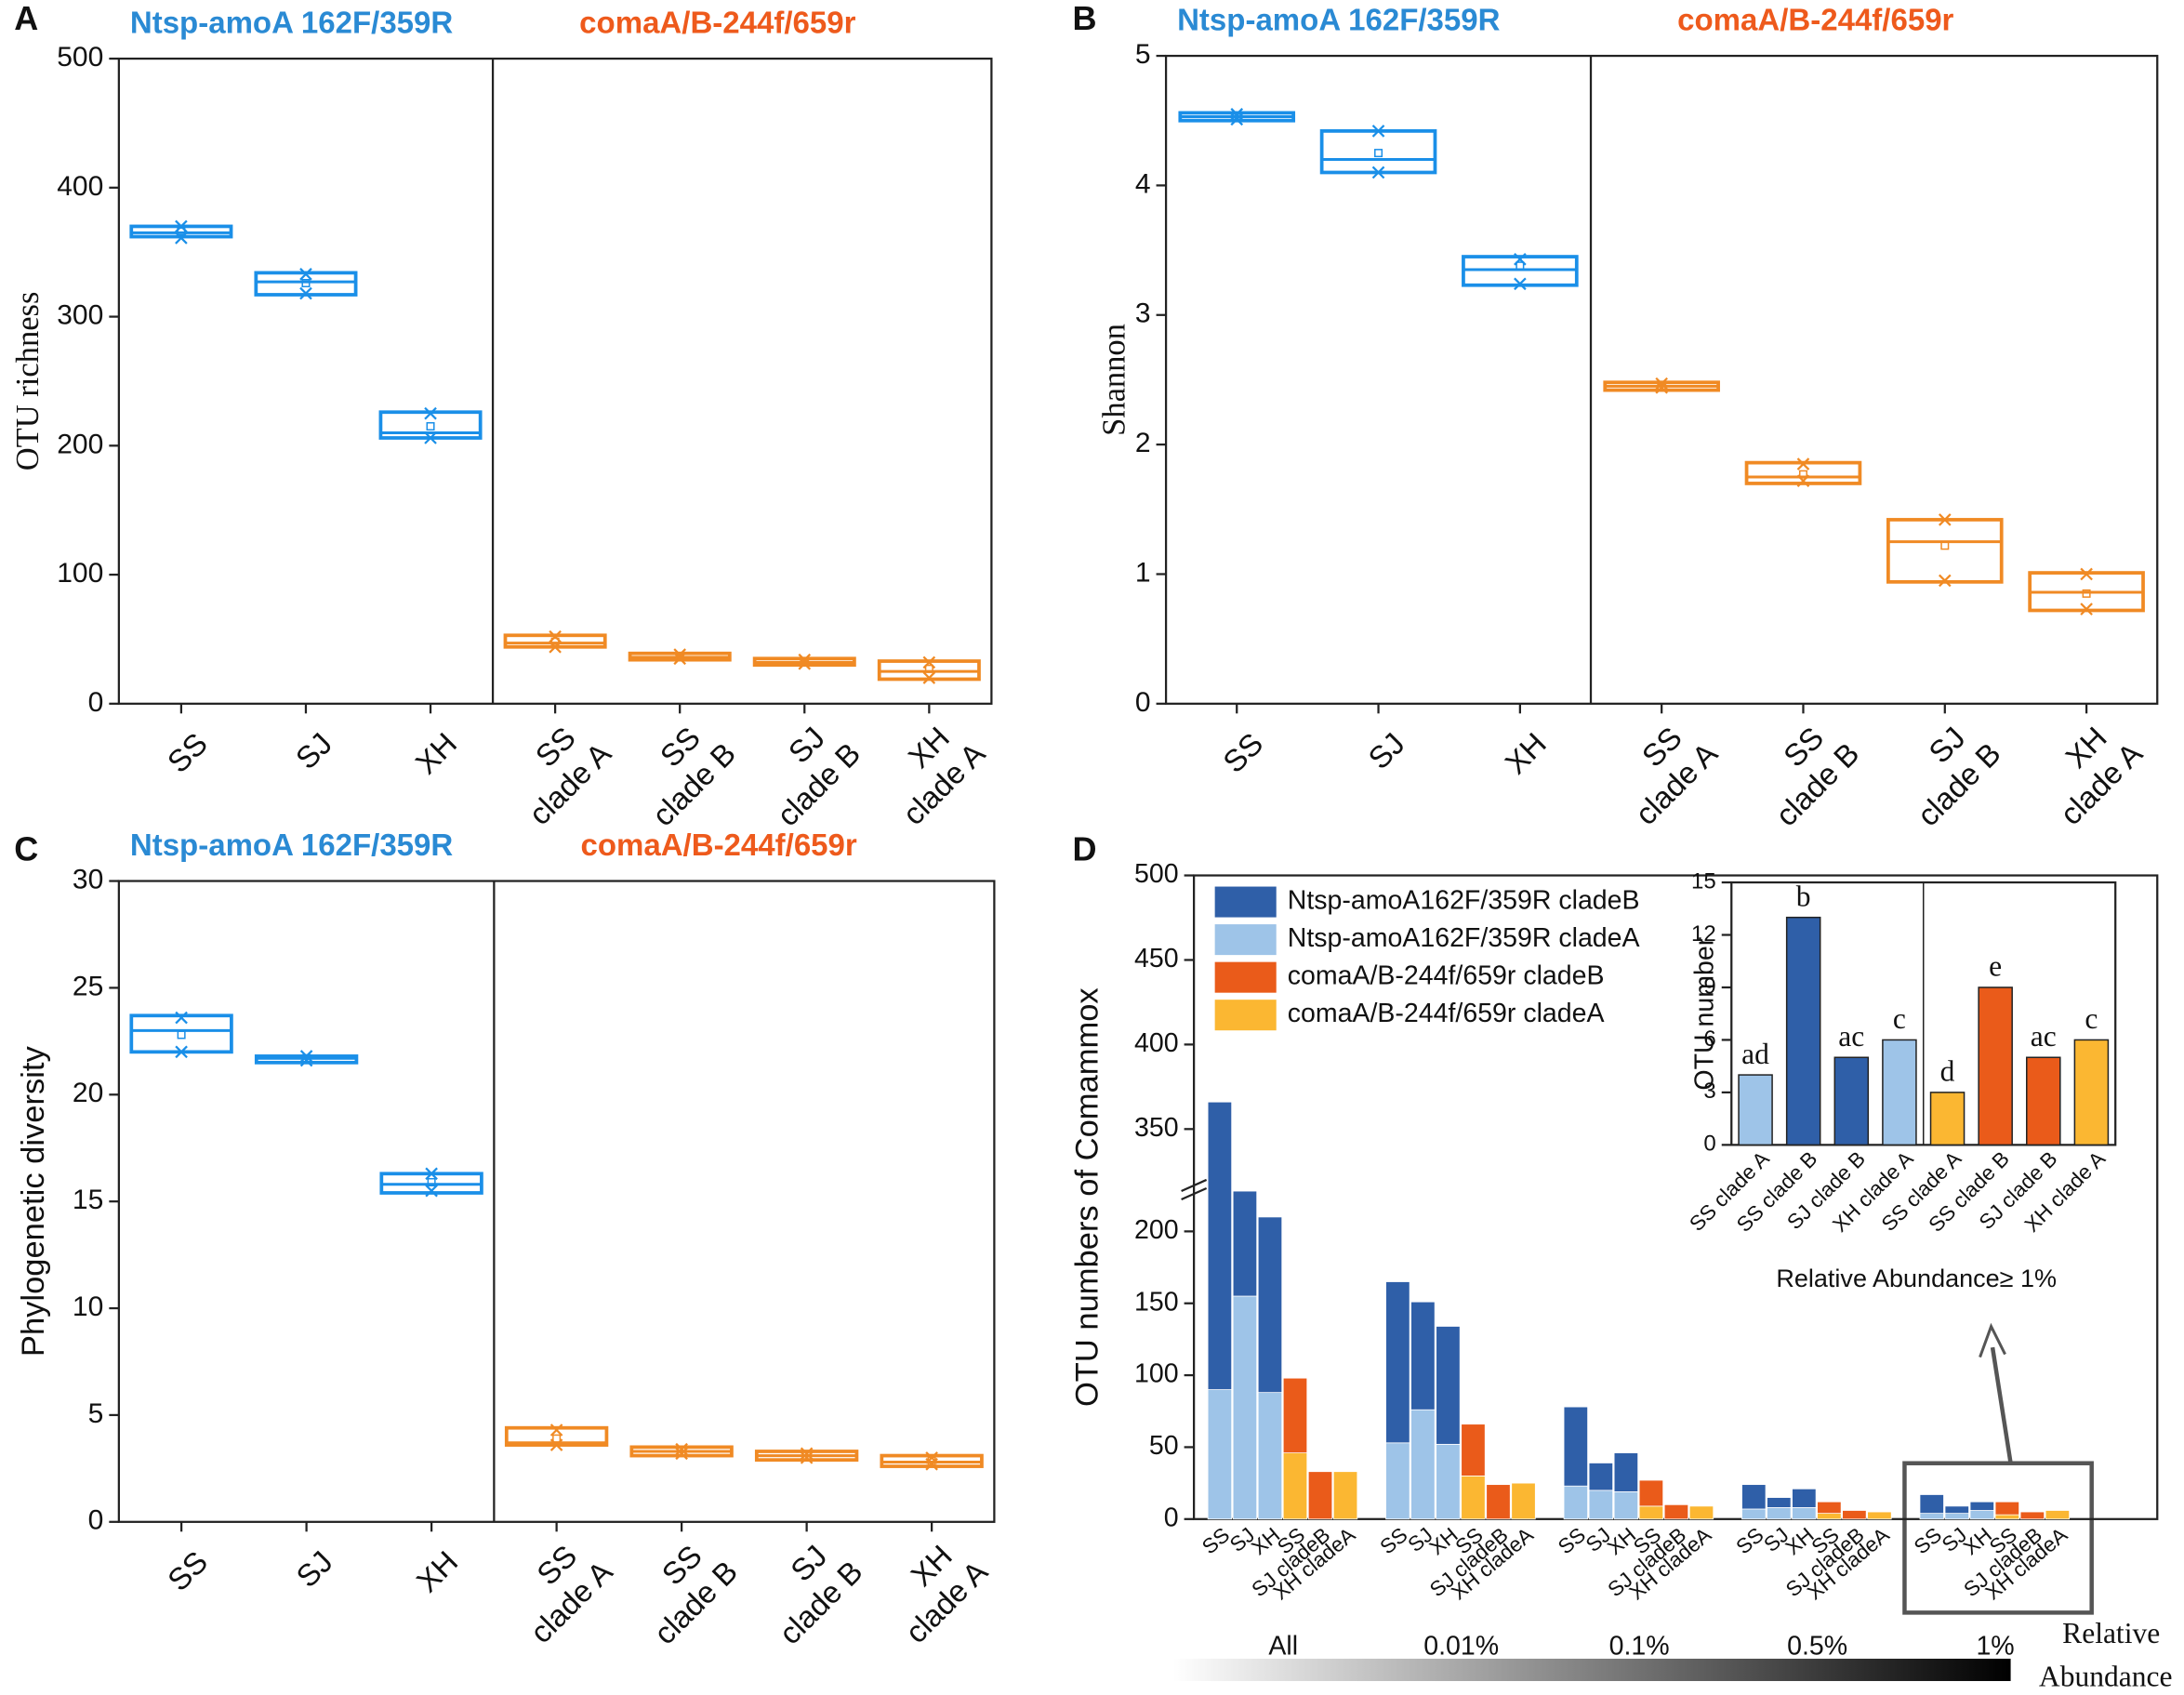  What do you see at coordinates (1709, 986) in the screenshot?
I see `y-tick-label: 9` at bounding box center [1709, 986].